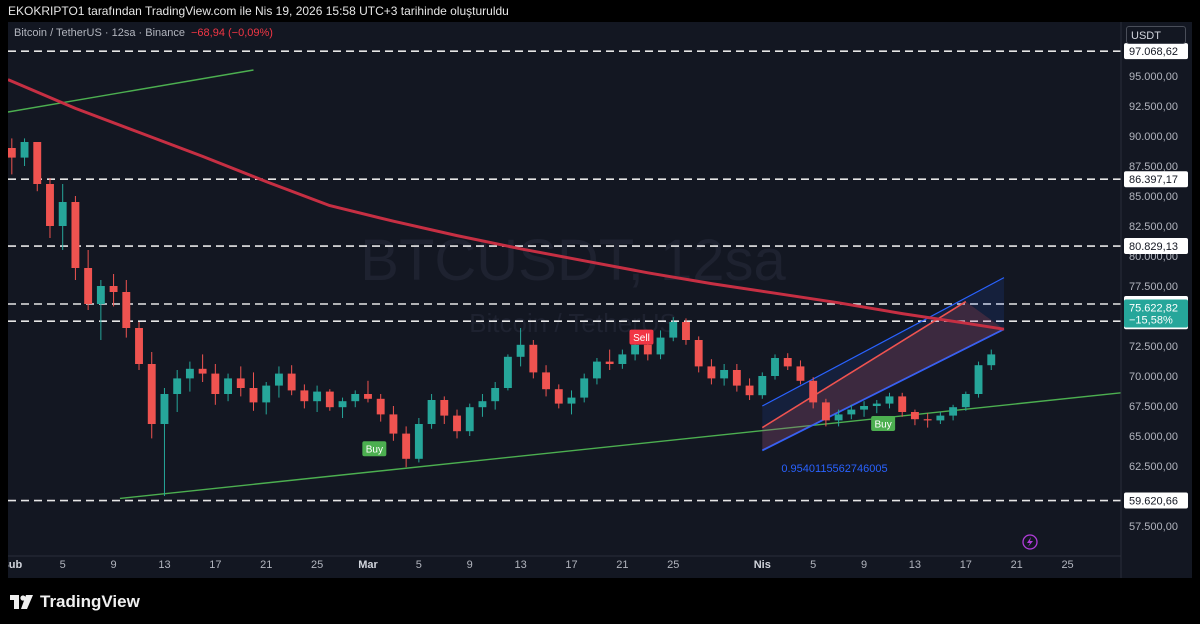  What do you see at coordinates (1153, 107) in the screenshot?
I see `price-tick-label: 92.500,00` at bounding box center [1153, 107].